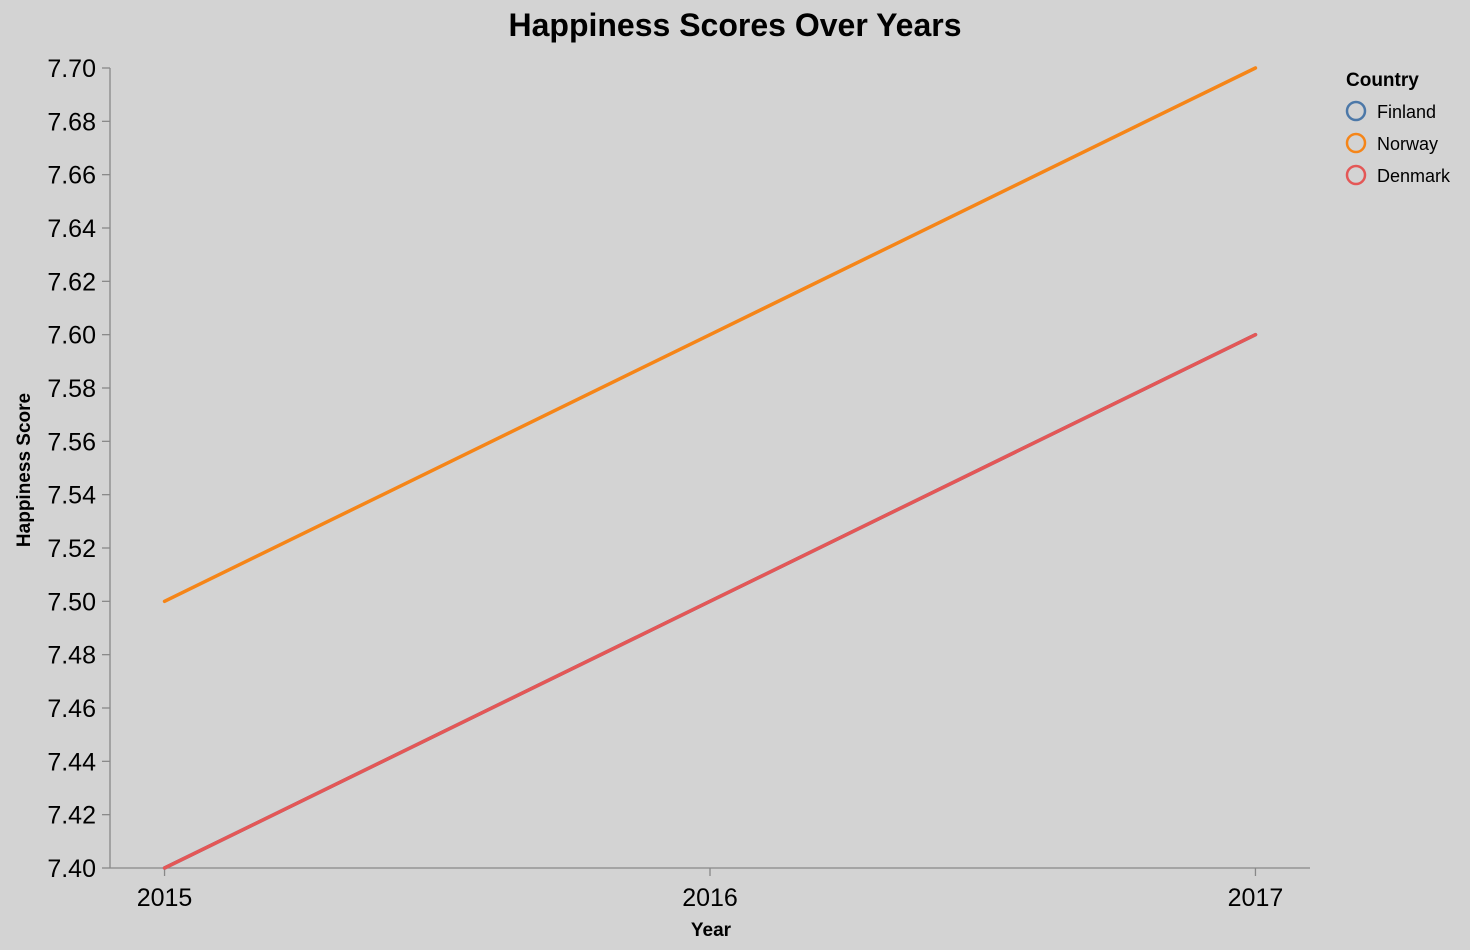 The width and height of the screenshot is (1470, 950). Describe the element at coordinates (71, 816) in the screenshot. I see `y-tick-label: 7.42` at that location.